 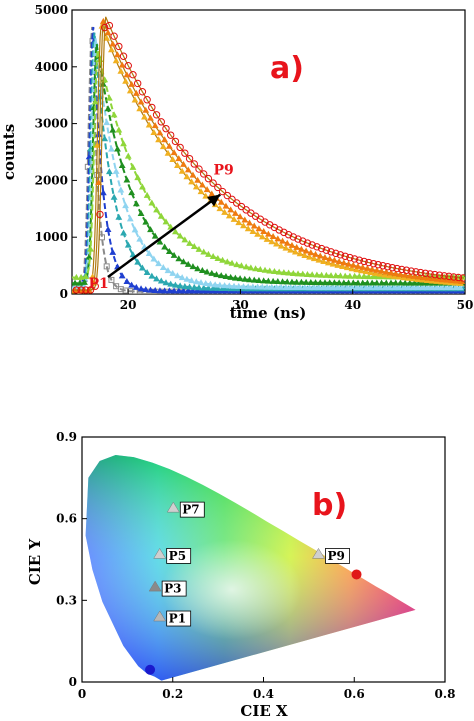 What do you see at coordinates (268, 313) in the screenshot?
I see `x-axis-title: time (ns)` at bounding box center [268, 313].